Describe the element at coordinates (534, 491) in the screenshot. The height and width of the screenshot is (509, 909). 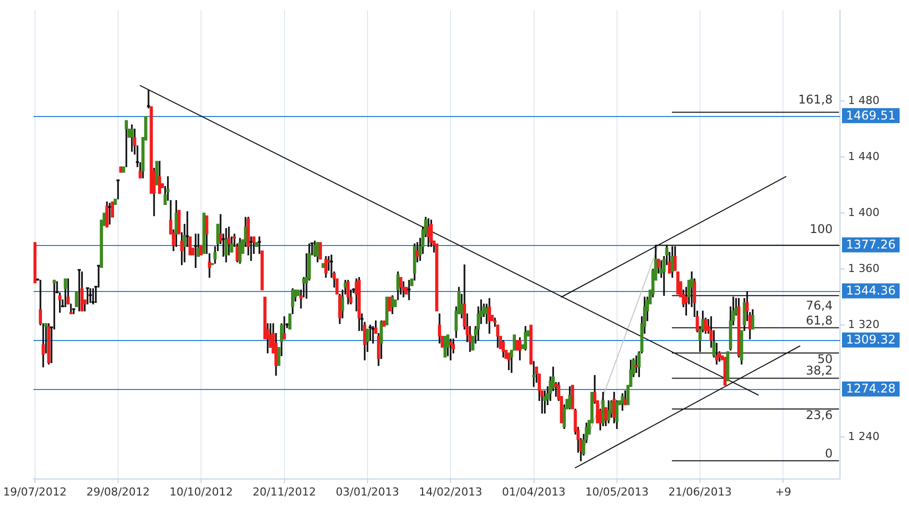
I see `x-tick-label: 01/04/2013` at that location.